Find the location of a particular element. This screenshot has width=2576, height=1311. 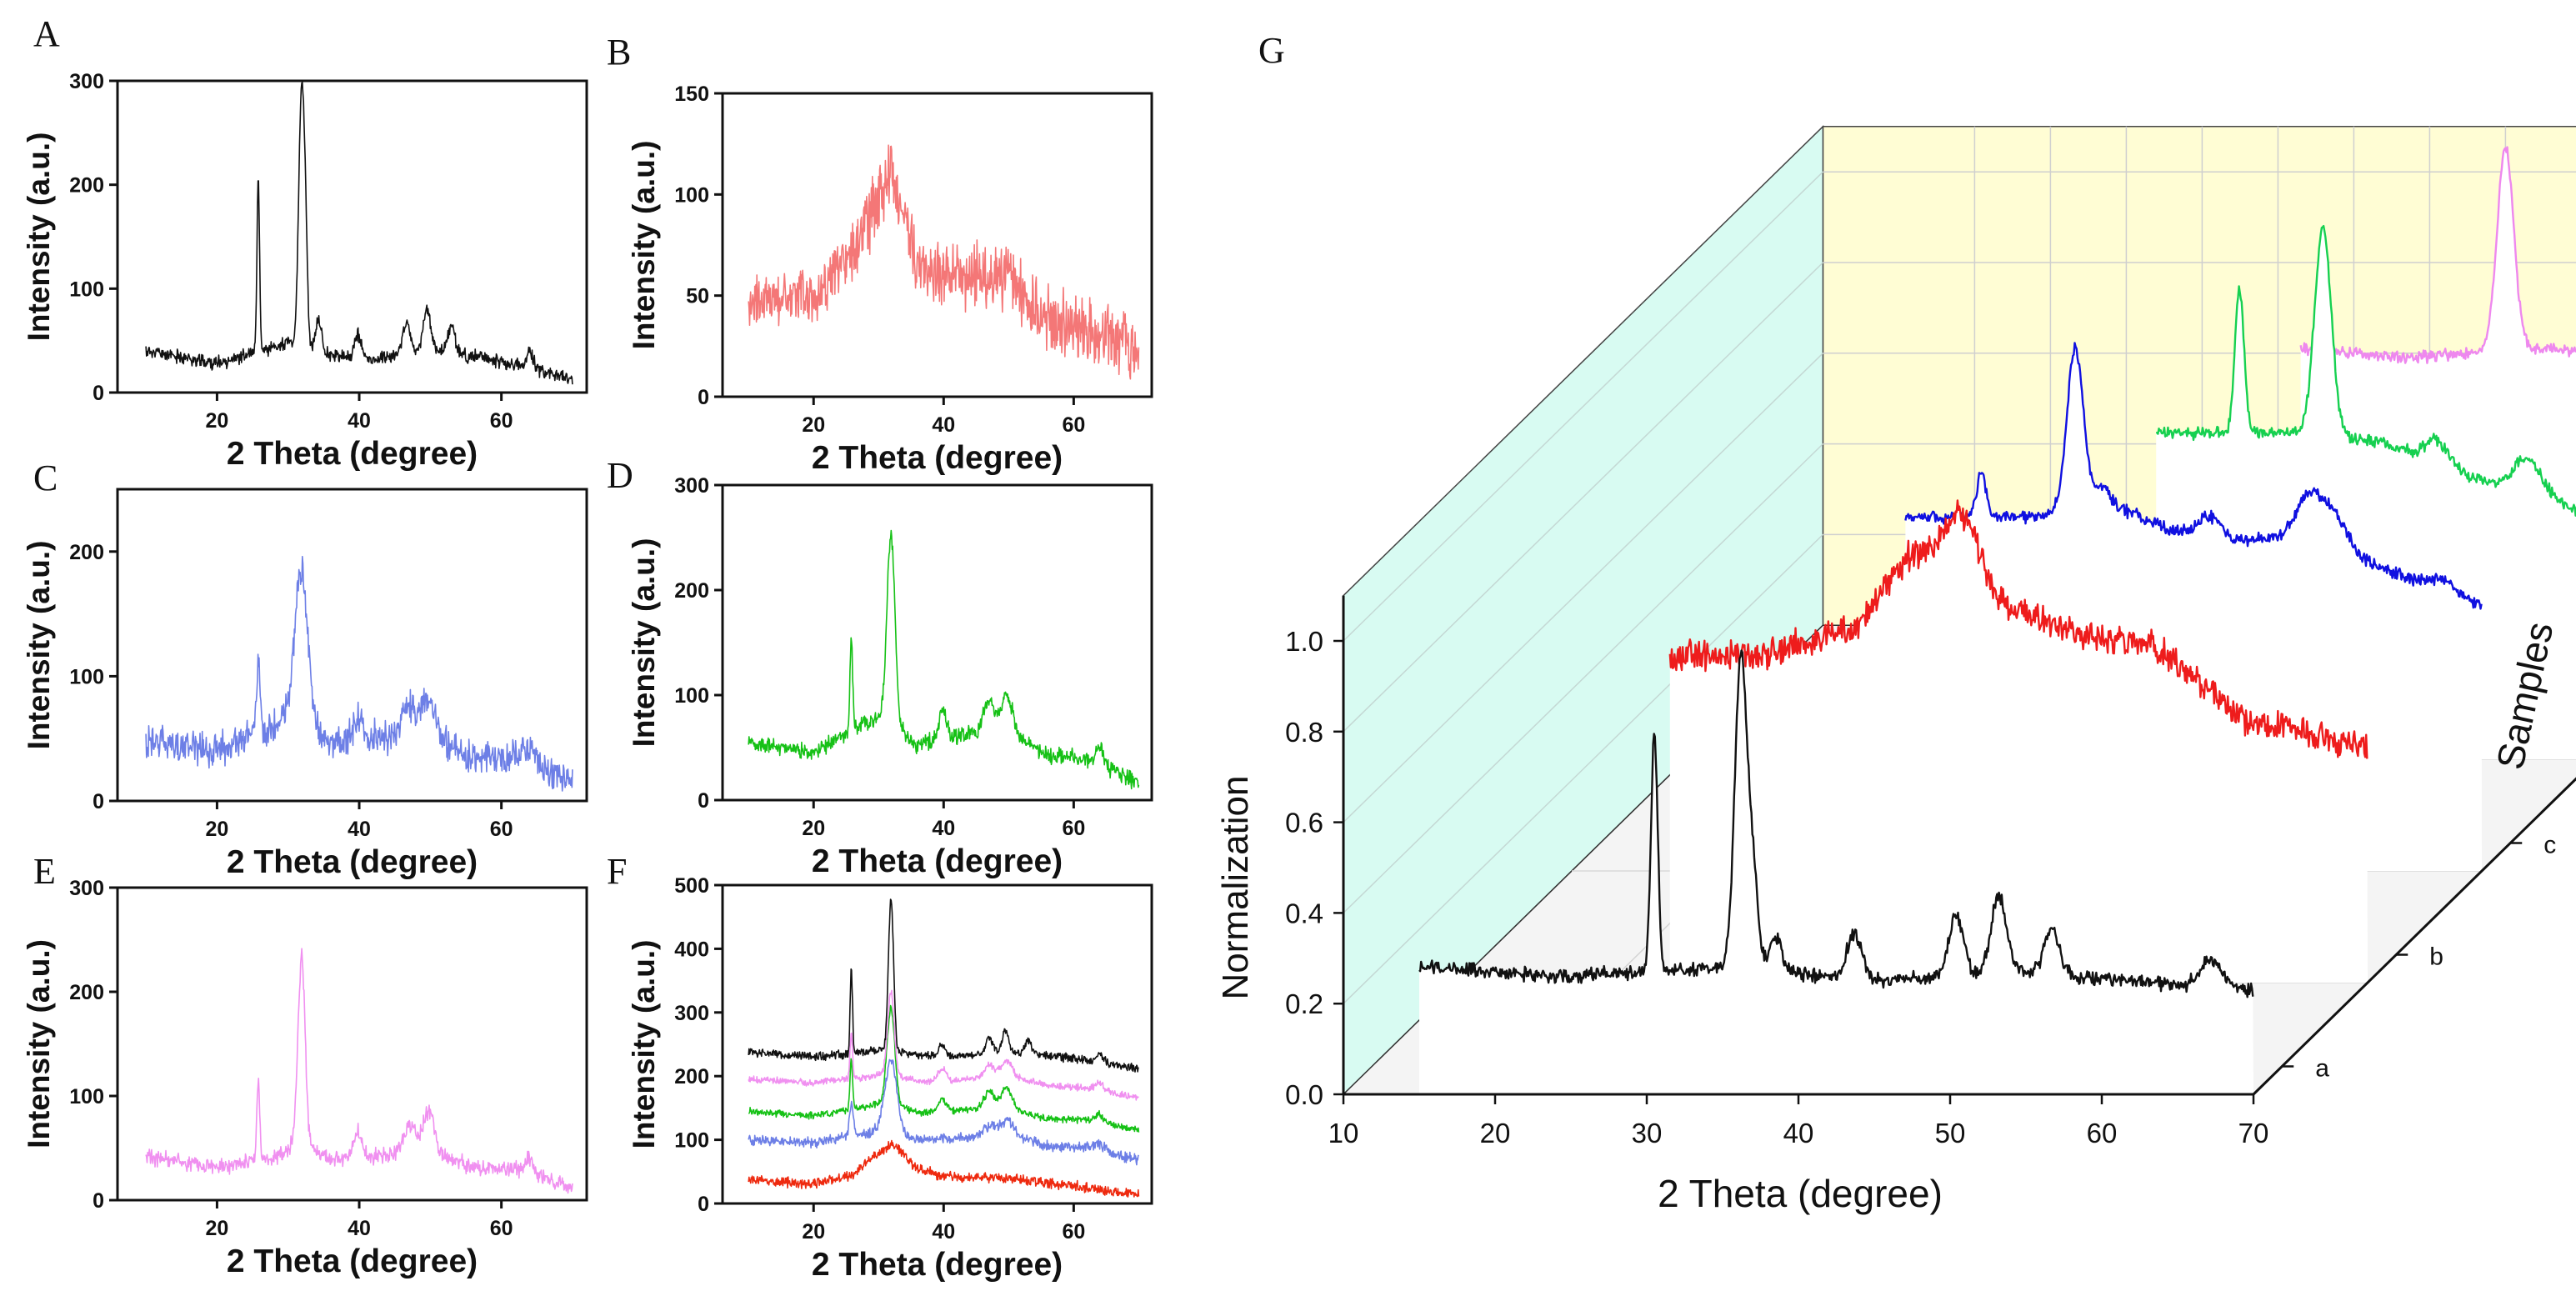

y-tick-label: 0.2 is located at coordinates (1304, 1003).